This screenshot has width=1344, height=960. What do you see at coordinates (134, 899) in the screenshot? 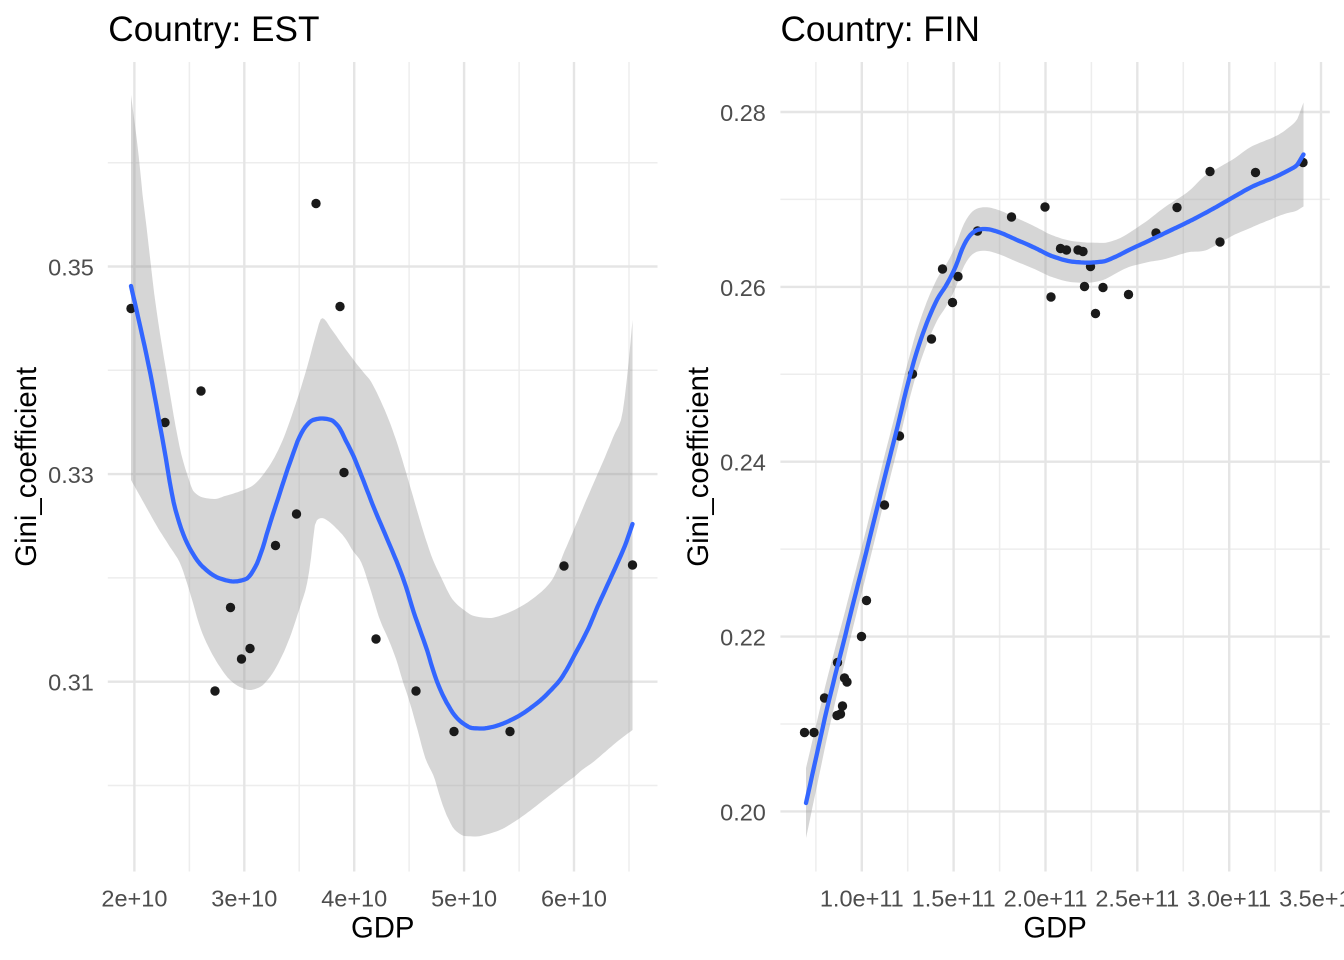
I see `svg-text: 2e+10` at bounding box center [134, 899].